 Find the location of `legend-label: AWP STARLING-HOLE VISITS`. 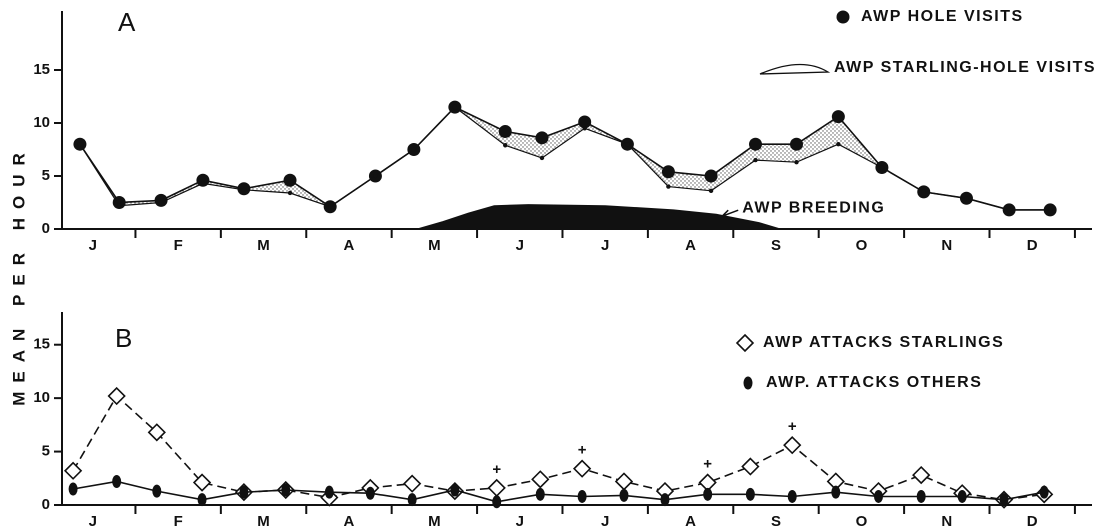

legend-label: AWP STARLING-HOLE VISITS is located at coordinates (965, 67).